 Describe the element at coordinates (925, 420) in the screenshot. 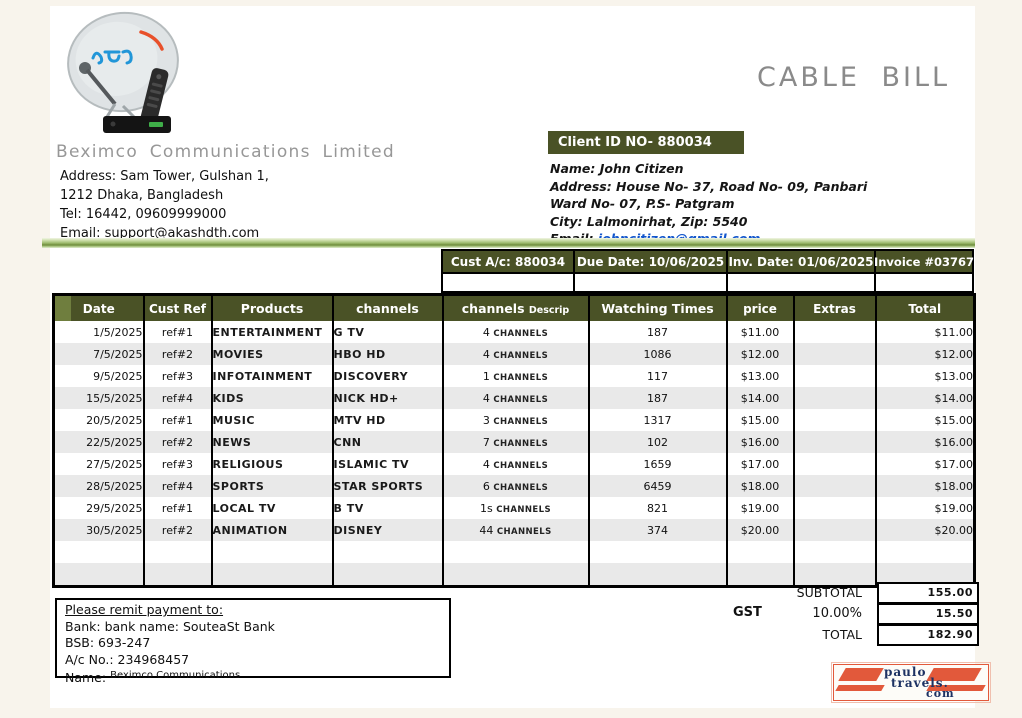

I see `cell-total: $15.00` at that location.